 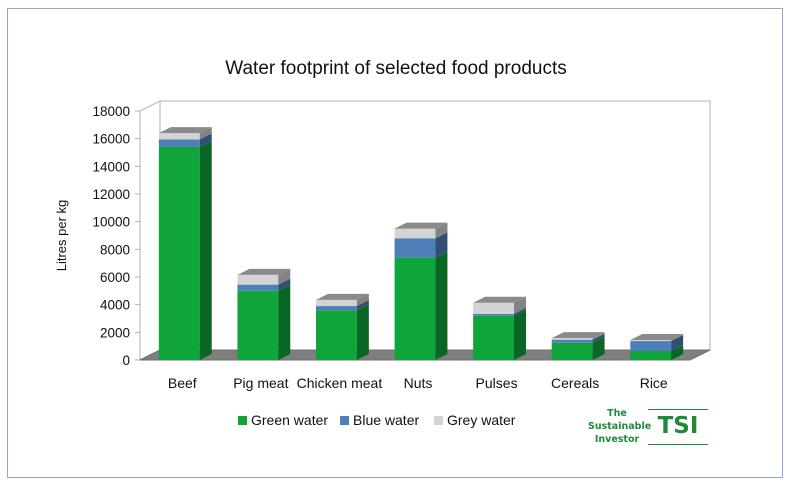 What do you see at coordinates (115, 332) in the screenshot?
I see `y-tick-label: 2000` at bounding box center [115, 332].